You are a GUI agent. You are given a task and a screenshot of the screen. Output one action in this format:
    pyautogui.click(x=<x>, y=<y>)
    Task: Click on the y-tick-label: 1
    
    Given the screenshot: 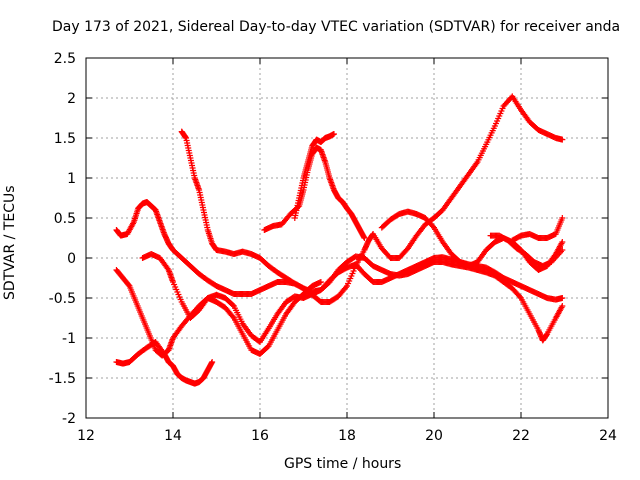 What is the action you would take?
    pyautogui.click(x=71, y=179)
    